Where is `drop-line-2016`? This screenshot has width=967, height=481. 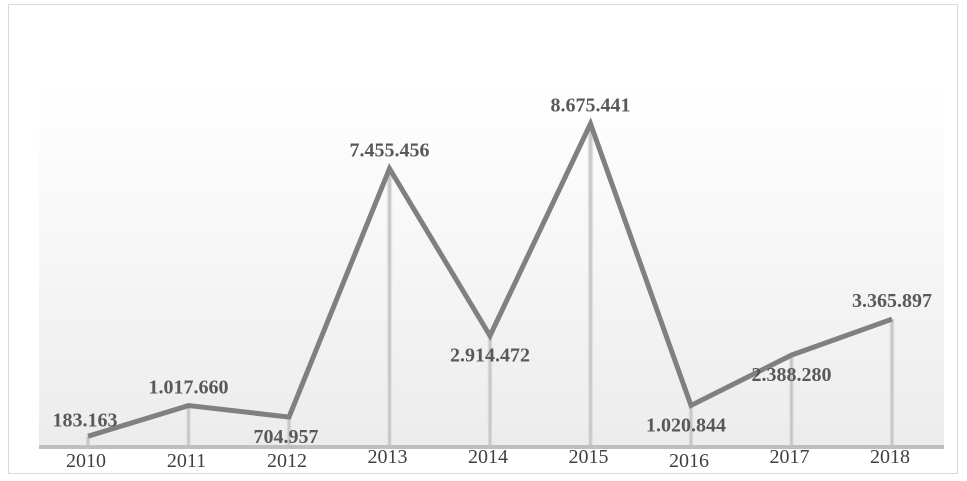
drop-line-2016 is located at coordinates (691, 426).